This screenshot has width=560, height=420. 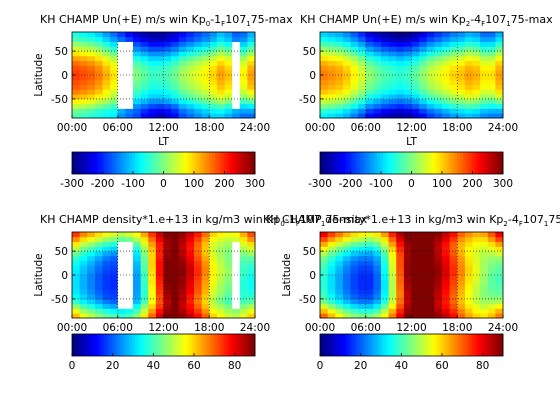 What do you see at coordinates (351, 184) in the screenshot?
I see `colorbar-tick-label: -200` at bounding box center [351, 184].